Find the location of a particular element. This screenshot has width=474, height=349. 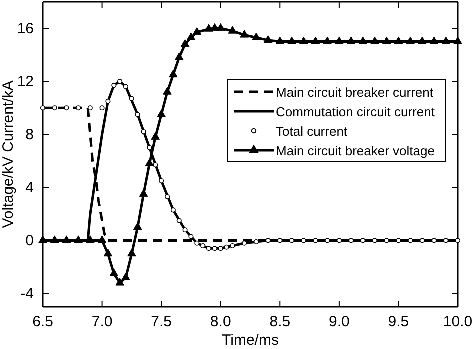

legend-label: Total current is located at coordinates (312, 131).